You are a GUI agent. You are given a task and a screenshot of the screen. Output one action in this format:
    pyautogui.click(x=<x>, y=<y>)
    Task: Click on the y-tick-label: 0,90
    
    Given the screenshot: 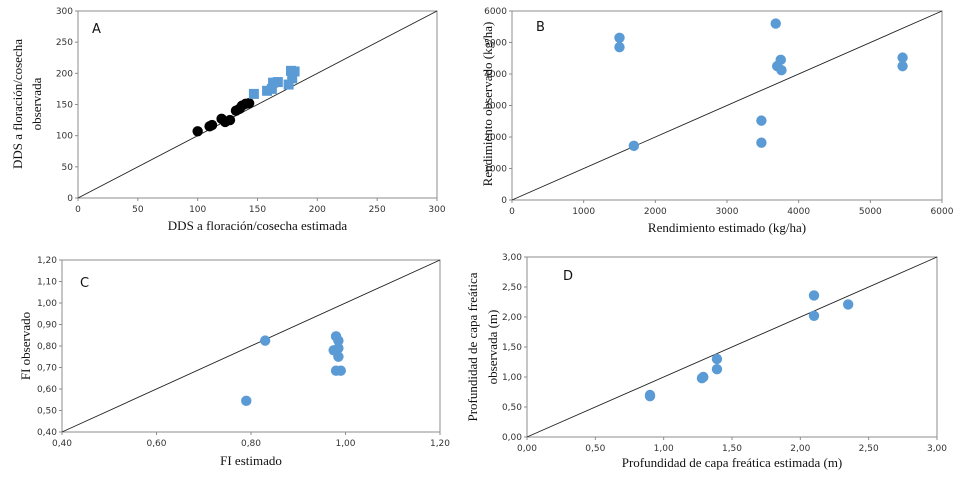 What is the action you would take?
    pyautogui.click(x=47, y=326)
    